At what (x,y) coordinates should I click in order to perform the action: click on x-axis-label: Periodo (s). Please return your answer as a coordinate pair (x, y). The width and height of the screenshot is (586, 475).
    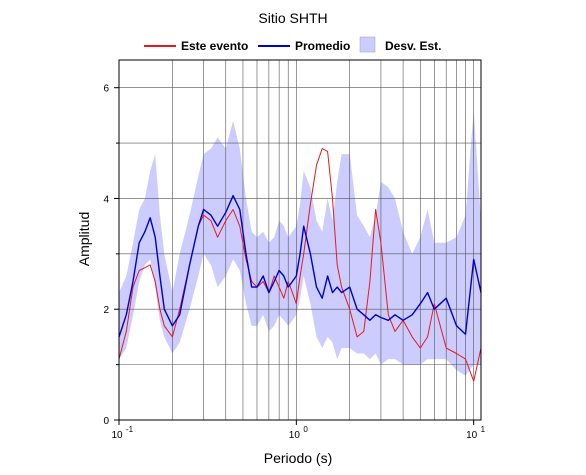
    Looking at the image, I should click on (298, 458).